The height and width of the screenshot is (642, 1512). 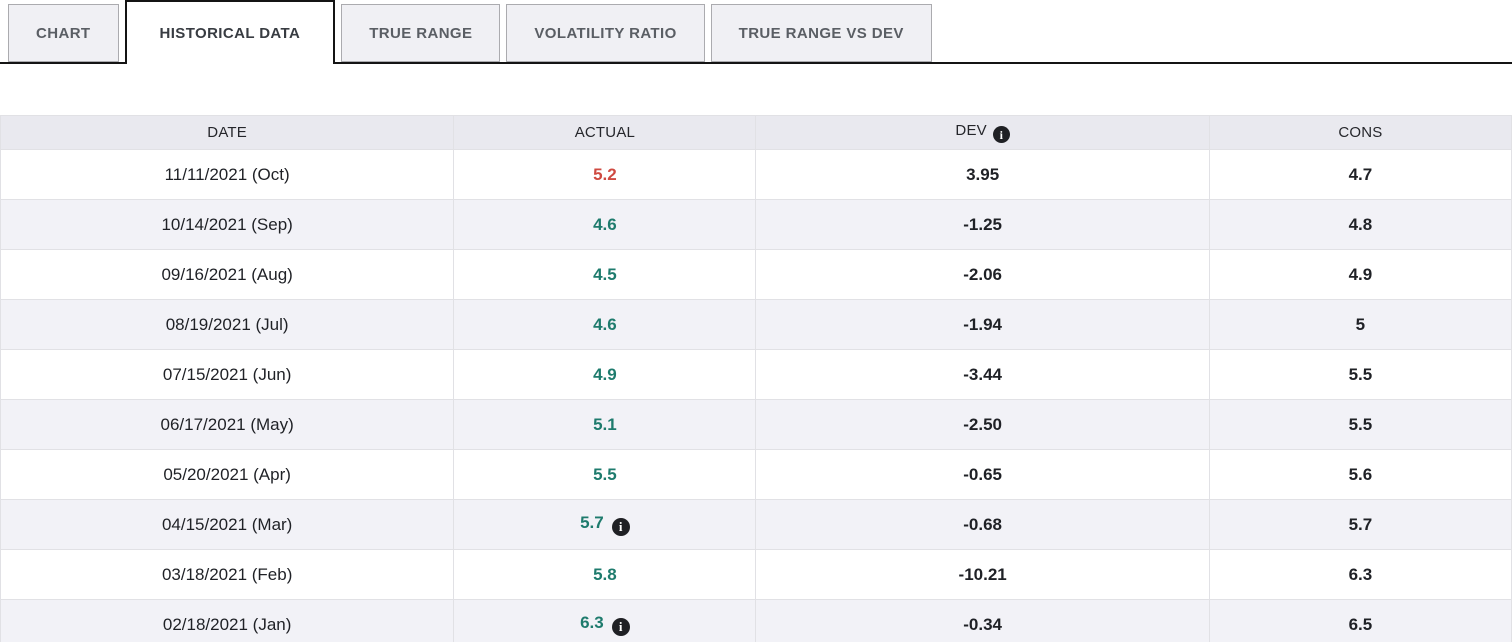 I want to click on actual-cell: 4.5, so click(x=605, y=274).